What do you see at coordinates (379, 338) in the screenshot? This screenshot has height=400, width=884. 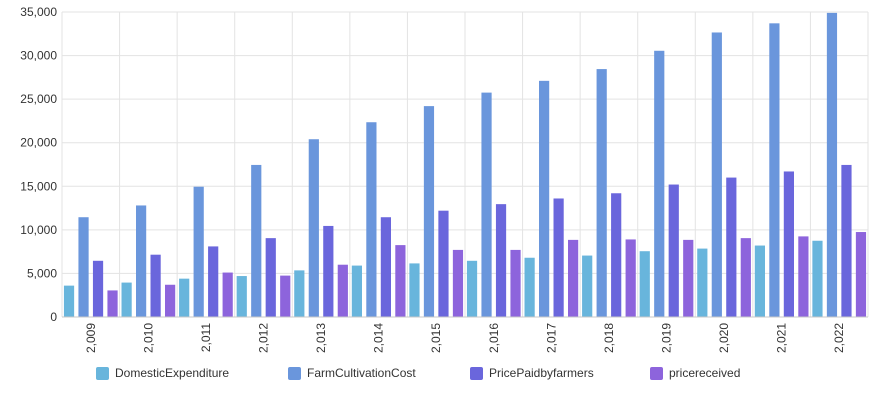 I see `x-tick-label: 2,014` at bounding box center [379, 338].